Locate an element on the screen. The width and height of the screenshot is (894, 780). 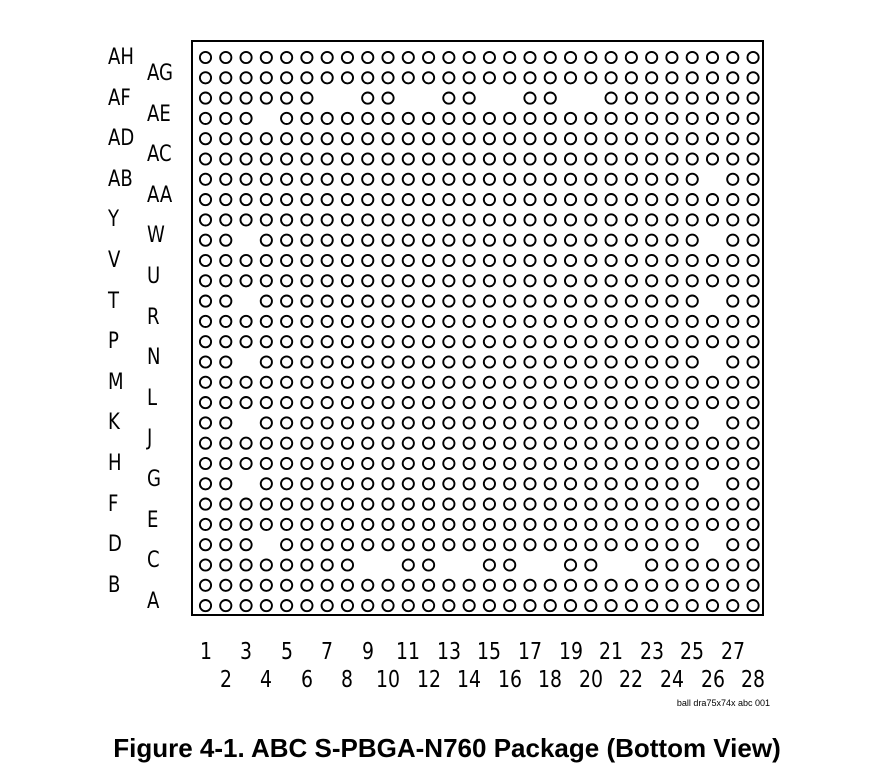
row-label: V is located at coordinates (114, 260).